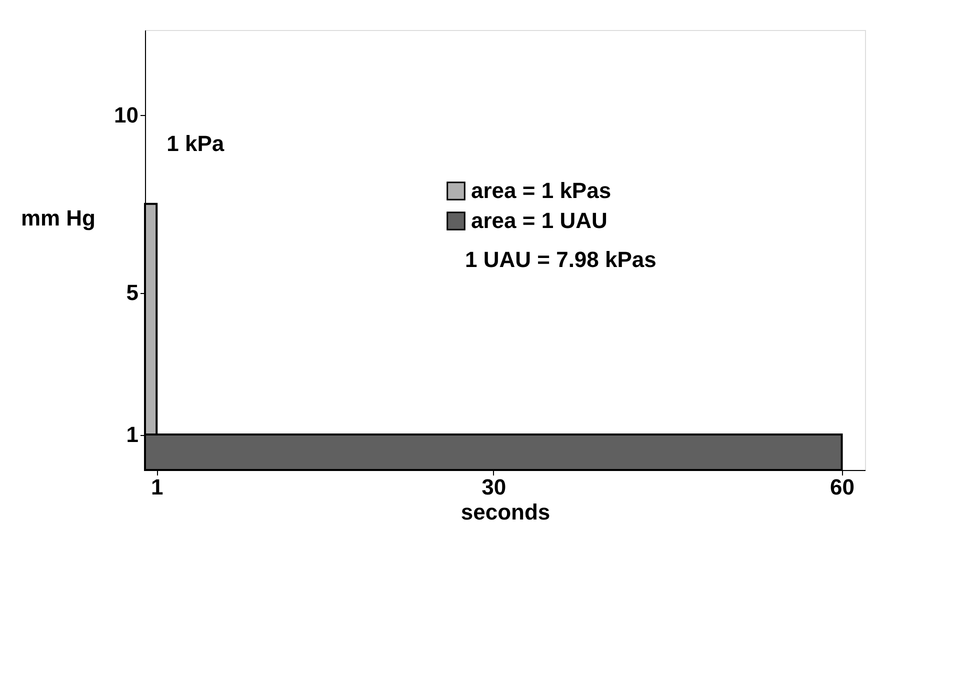  I want to click on x-tick-label: 60, so click(842, 487).